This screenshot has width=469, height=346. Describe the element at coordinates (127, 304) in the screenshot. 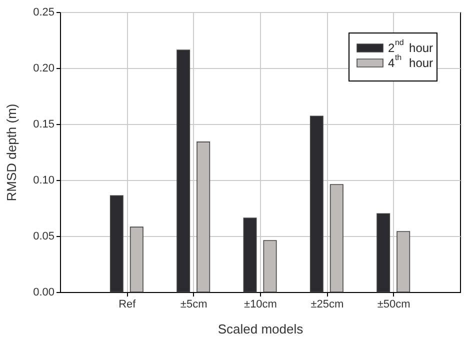

I see `x-tick-label: Ref` at that location.